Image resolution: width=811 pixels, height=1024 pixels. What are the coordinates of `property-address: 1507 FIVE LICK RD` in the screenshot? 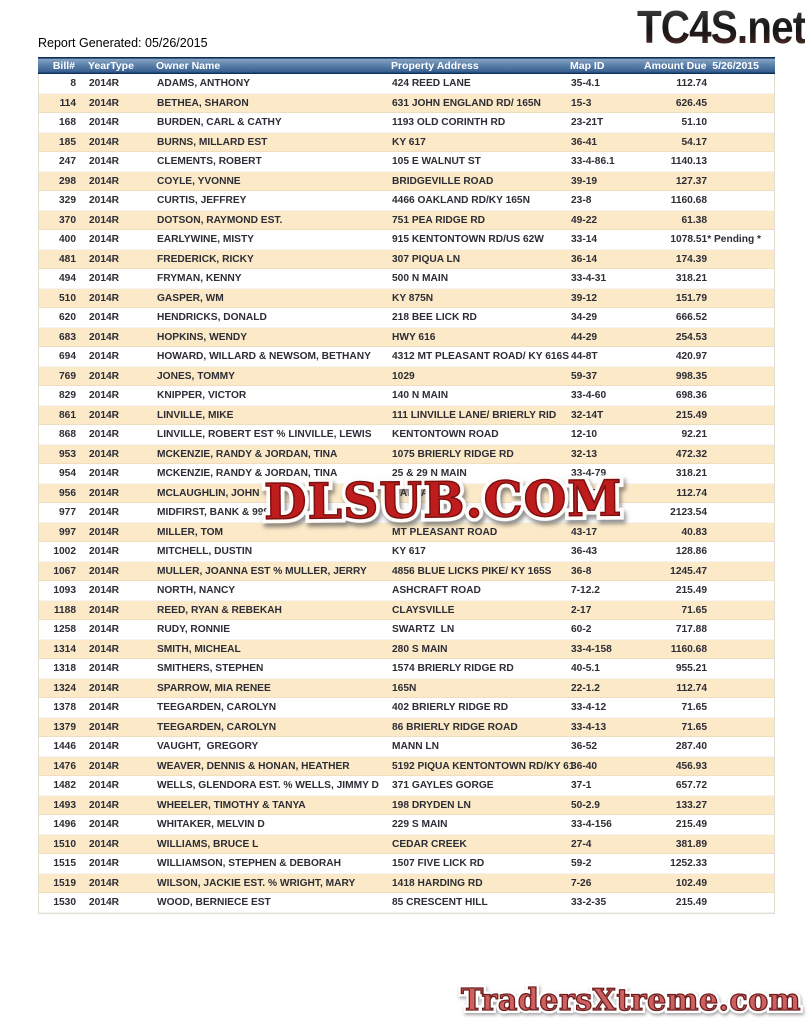 It's located at (438, 864).